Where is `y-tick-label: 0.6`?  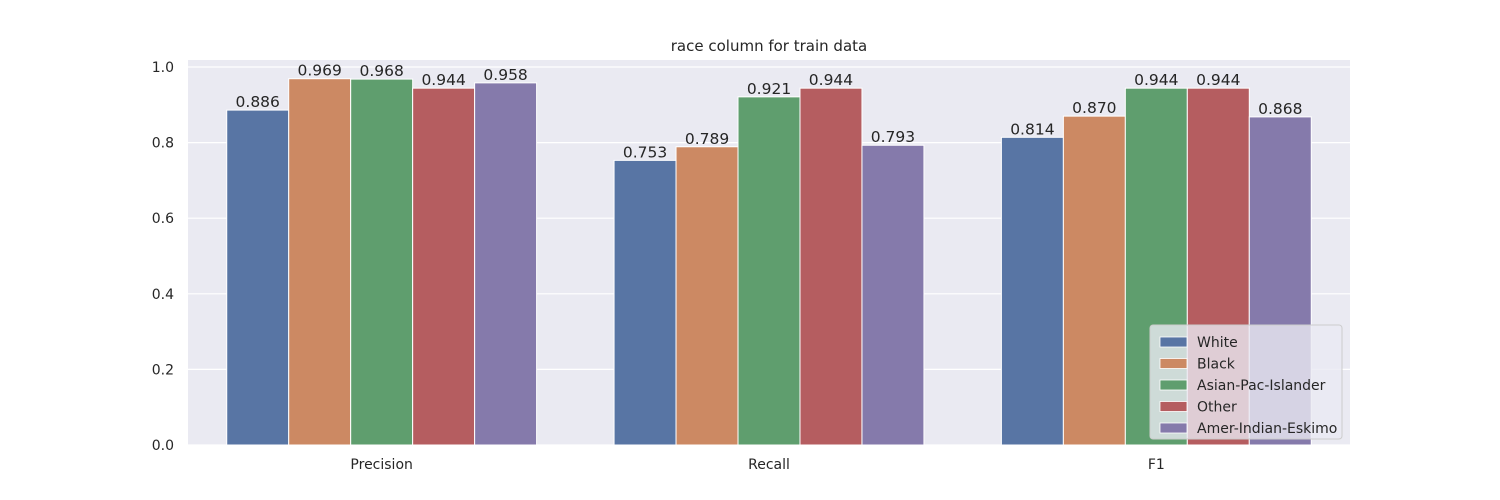 y-tick-label: 0.6 is located at coordinates (163, 219).